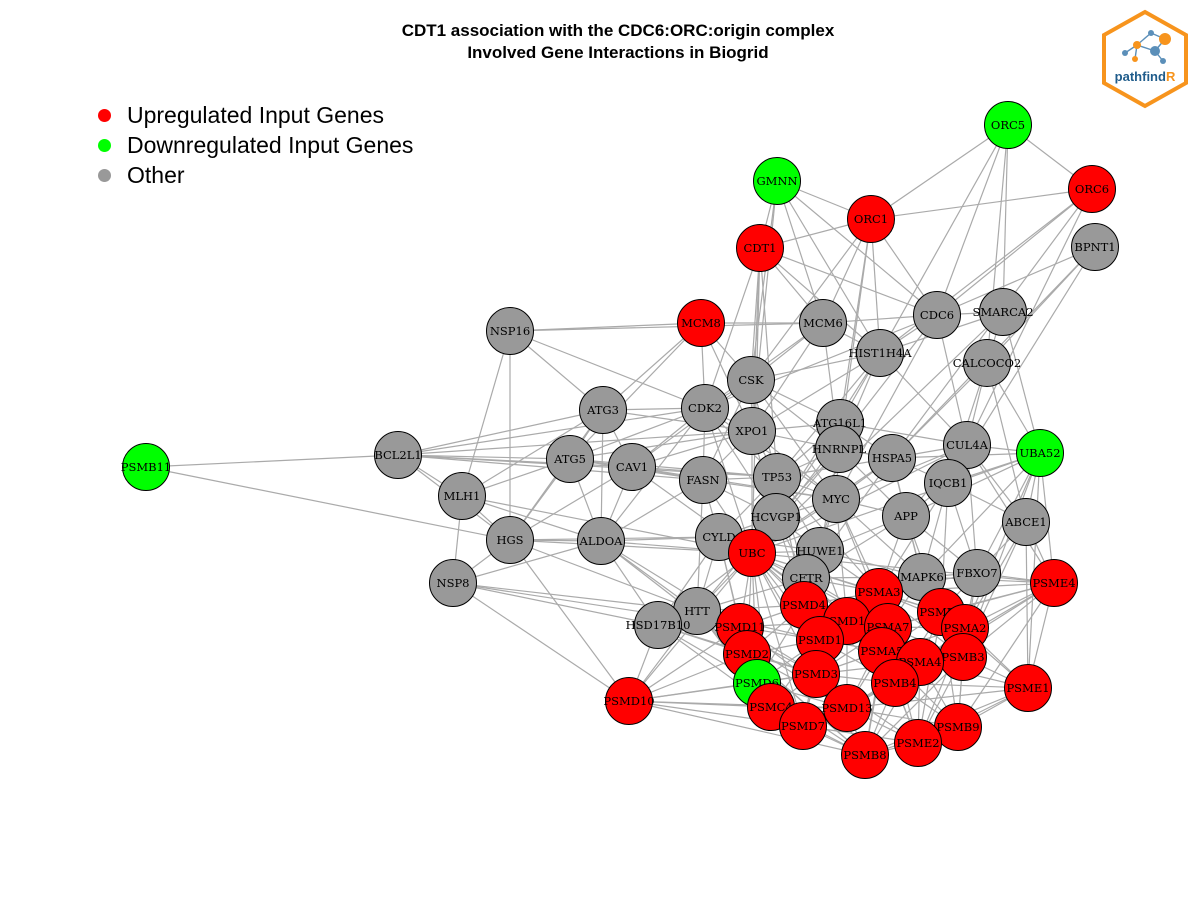  What do you see at coordinates (751, 380) in the screenshot?
I see `gene-node-csk: CSK` at bounding box center [751, 380].